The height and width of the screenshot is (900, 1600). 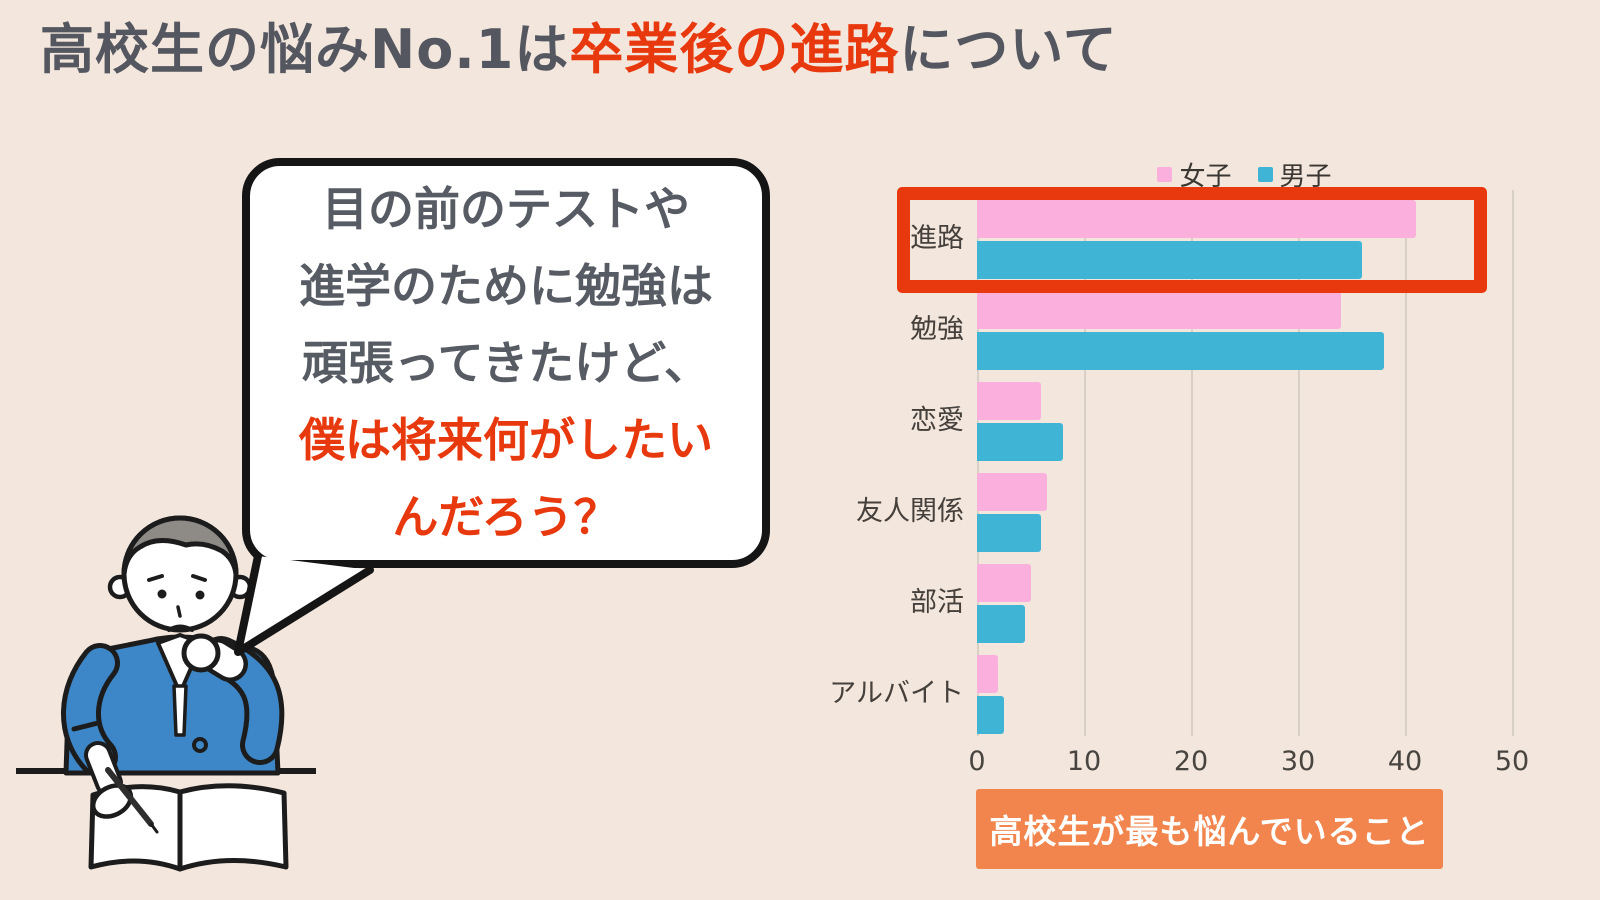 I want to click on main-title: 高校生の悩みNo.1は卒業後の進路について, so click(x=579, y=49).